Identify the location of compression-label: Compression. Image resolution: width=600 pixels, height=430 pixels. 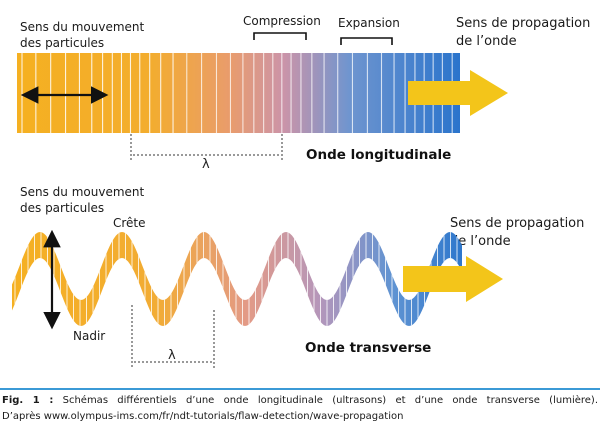
(282, 21).